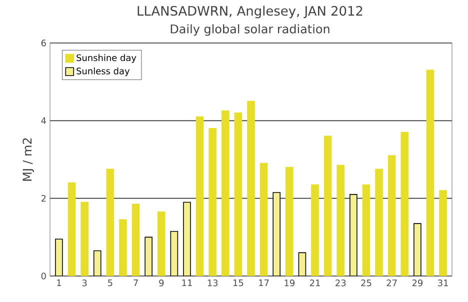 This screenshot has width=468, height=302. What do you see at coordinates (315, 283) in the screenshot?
I see `x-tick-label: 21` at bounding box center [315, 283].